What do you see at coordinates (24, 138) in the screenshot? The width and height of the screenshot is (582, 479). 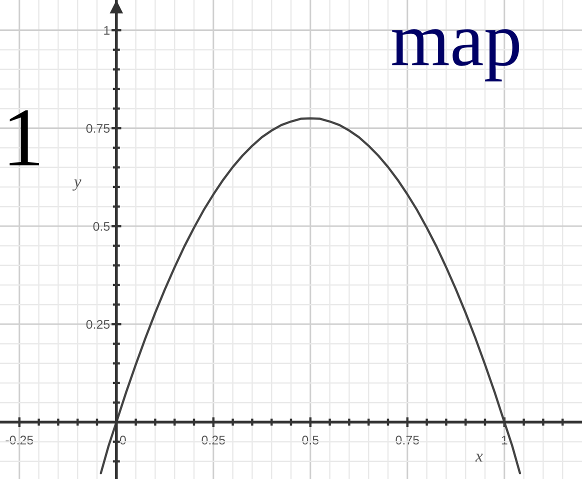 I see `annotation: 1` at bounding box center [24, 138].